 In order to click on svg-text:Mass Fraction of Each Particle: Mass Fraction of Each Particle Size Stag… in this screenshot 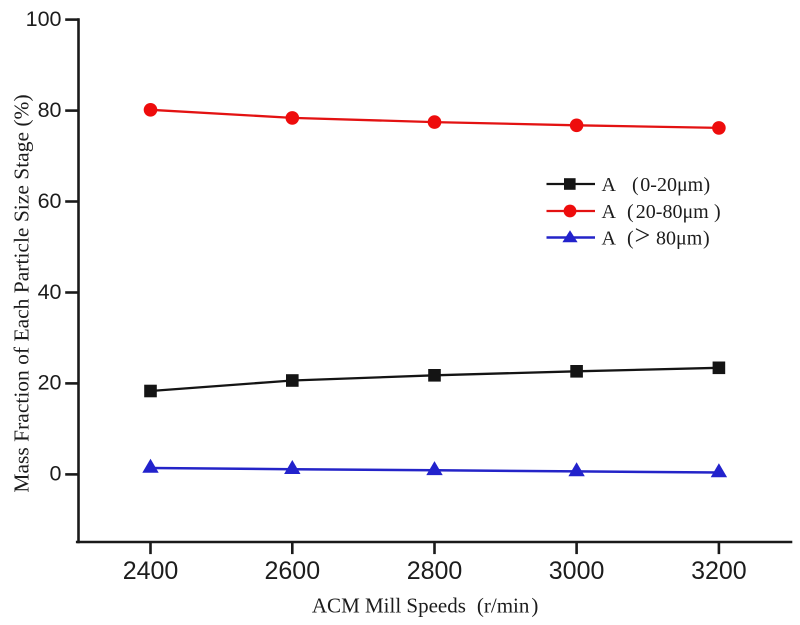, I will do `click(22, 293)`.